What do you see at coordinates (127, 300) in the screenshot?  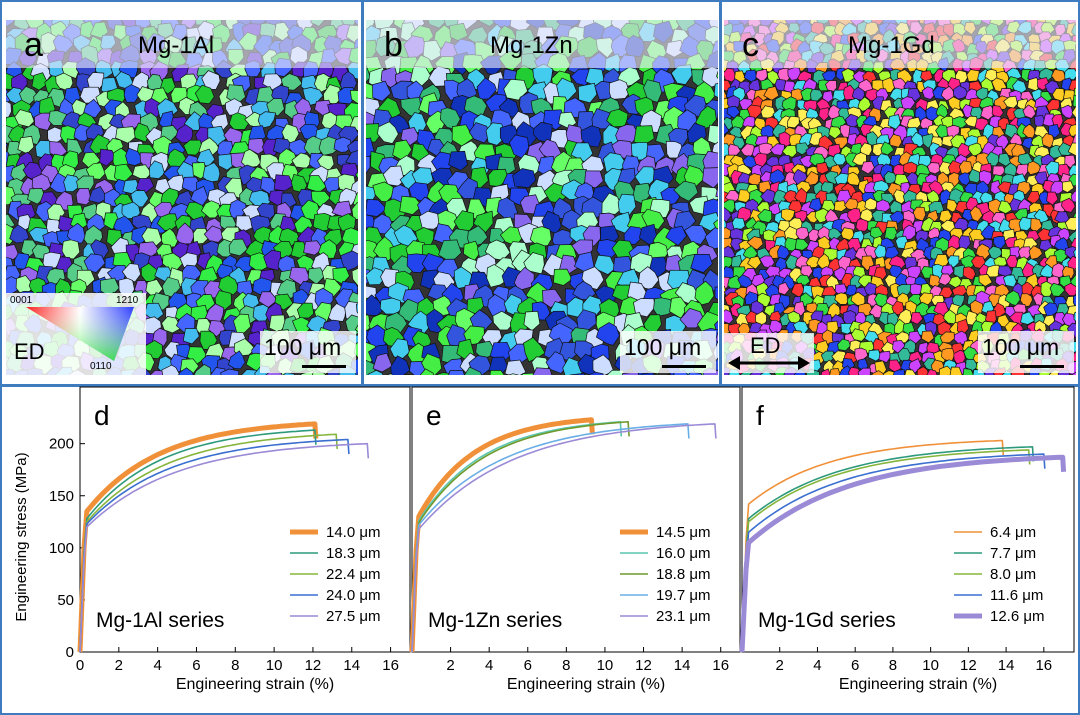 I see `ipf-corner-1210: 1210` at bounding box center [127, 300].